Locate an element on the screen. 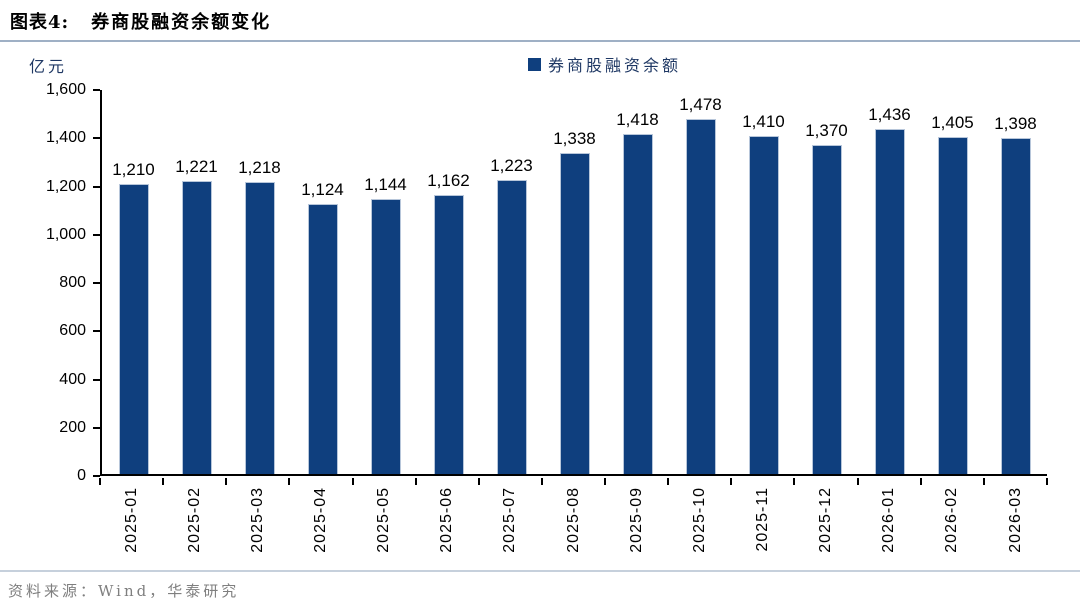 Image resolution: width=1080 pixels, height=608 pixels. legend-swatch is located at coordinates (534, 64).